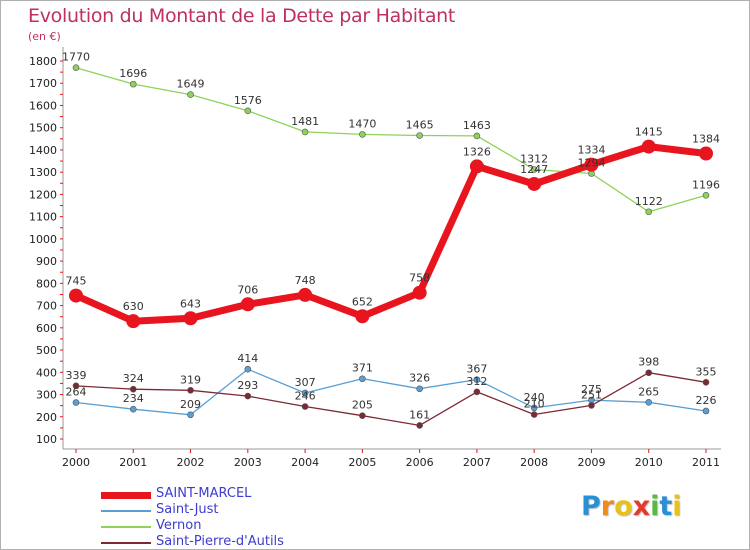 This screenshot has height=550, width=750. I want to click on data-label-saint-pierre-d-autils: 324, so click(133, 378).